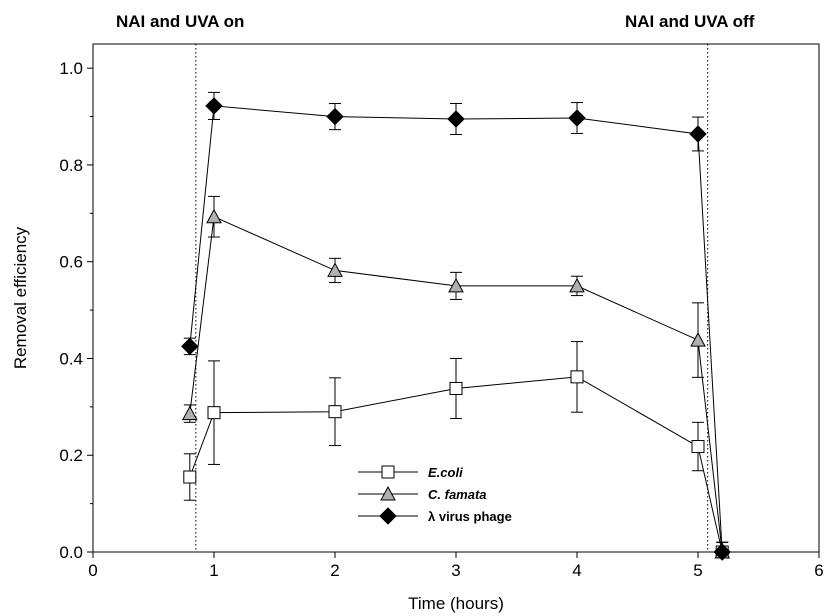 The image size is (825, 616). I want to click on y-tick-label-0: 0.0, so click(71, 552).